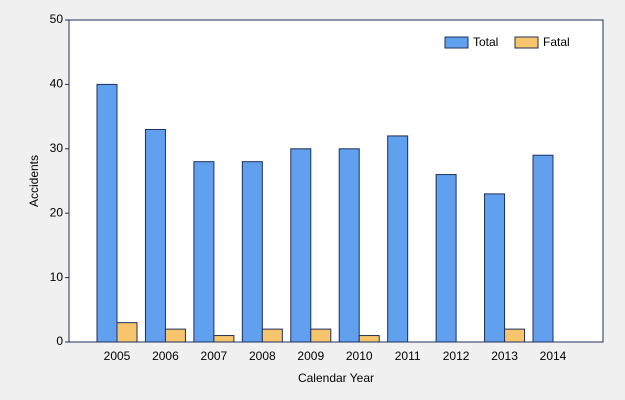 The width and height of the screenshot is (625, 400). I want to click on y-axis-label: Accidents, so click(34, 181).